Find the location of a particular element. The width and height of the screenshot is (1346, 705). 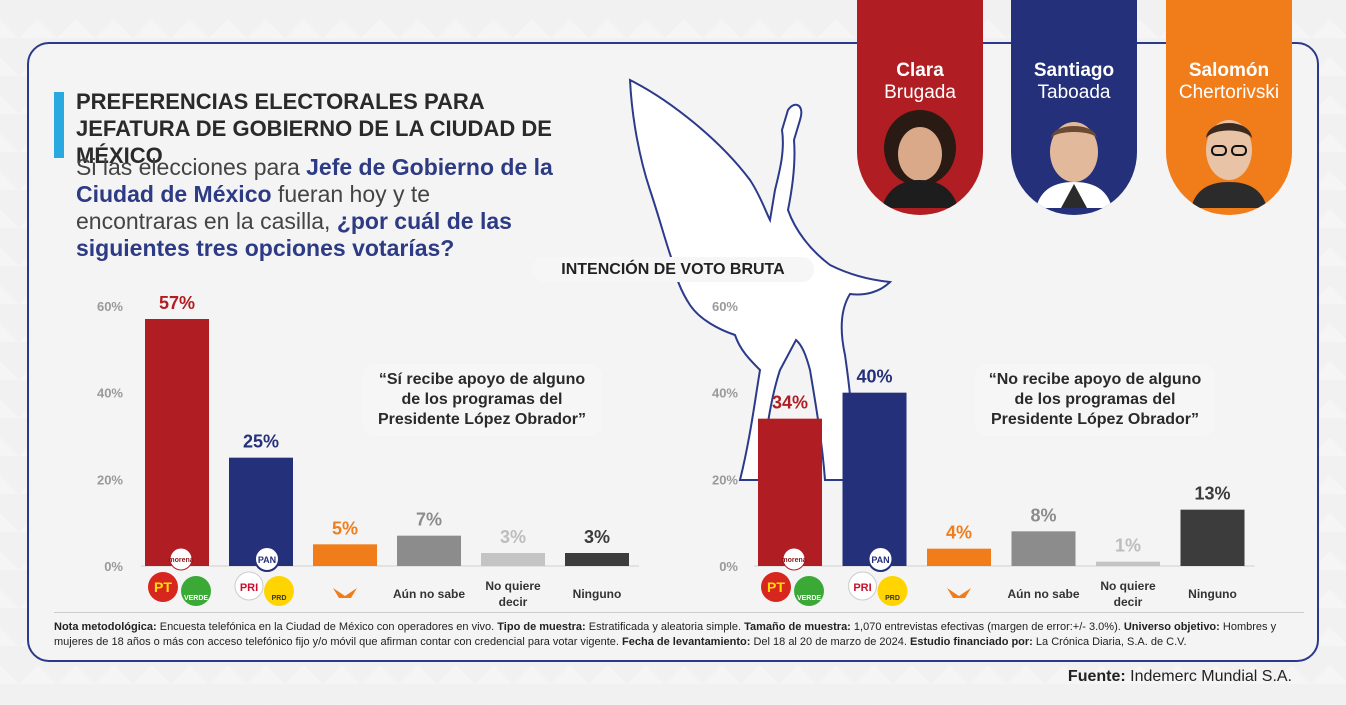

bar-value-label: 13% is located at coordinates (1212, 494).